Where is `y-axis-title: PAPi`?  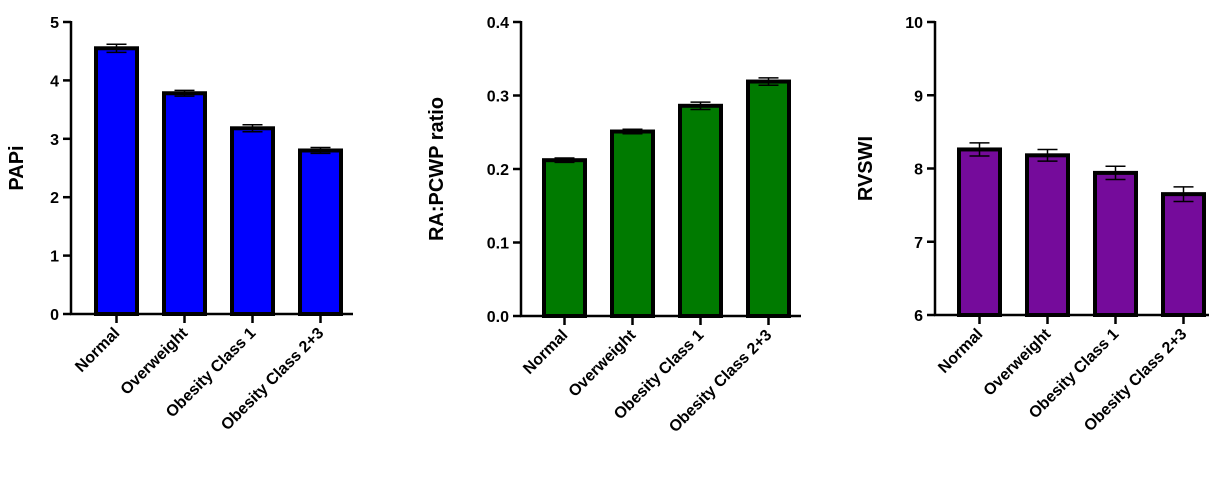
y-axis-title: PAPi is located at coordinates (17, 167).